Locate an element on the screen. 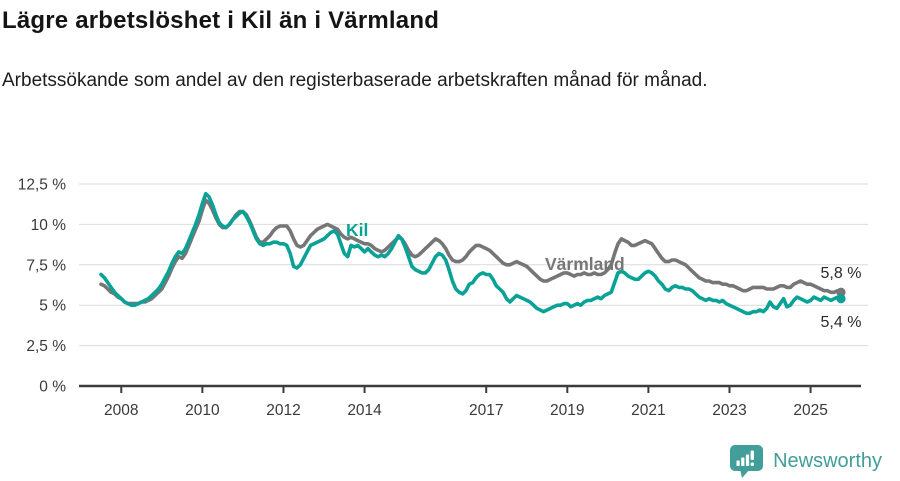 The image size is (900, 481). newsworthy-logo-icon is located at coordinates (747, 461).